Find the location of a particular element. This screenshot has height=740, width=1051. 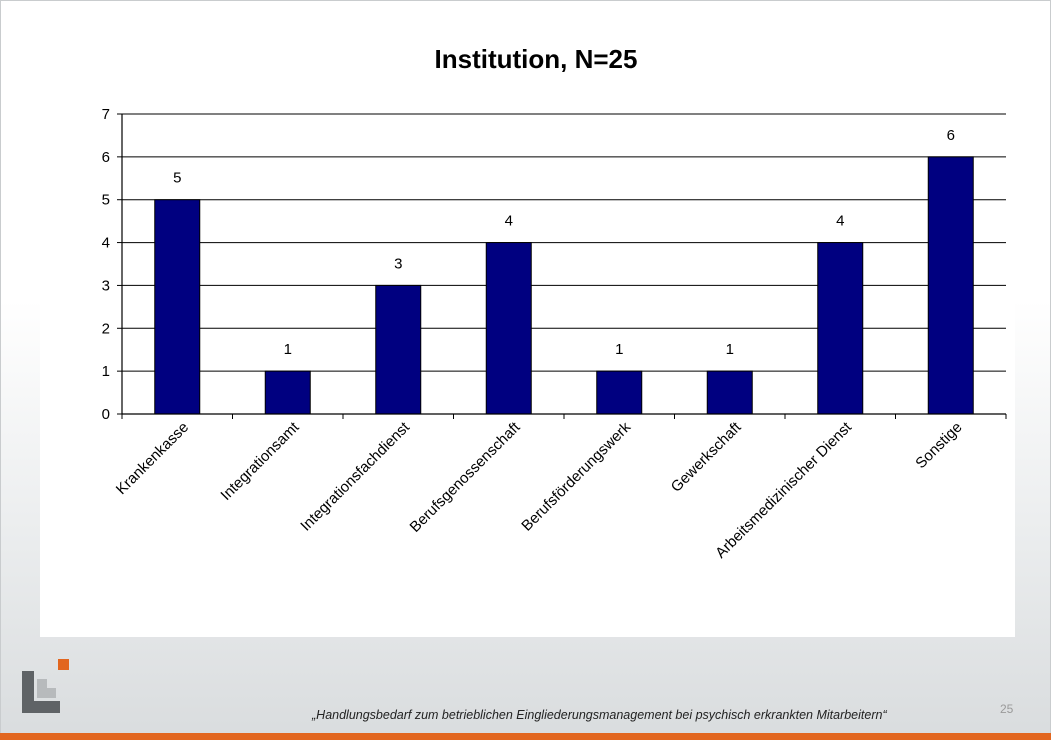

x-category-label: Integrationsamt is located at coordinates (260, 461).